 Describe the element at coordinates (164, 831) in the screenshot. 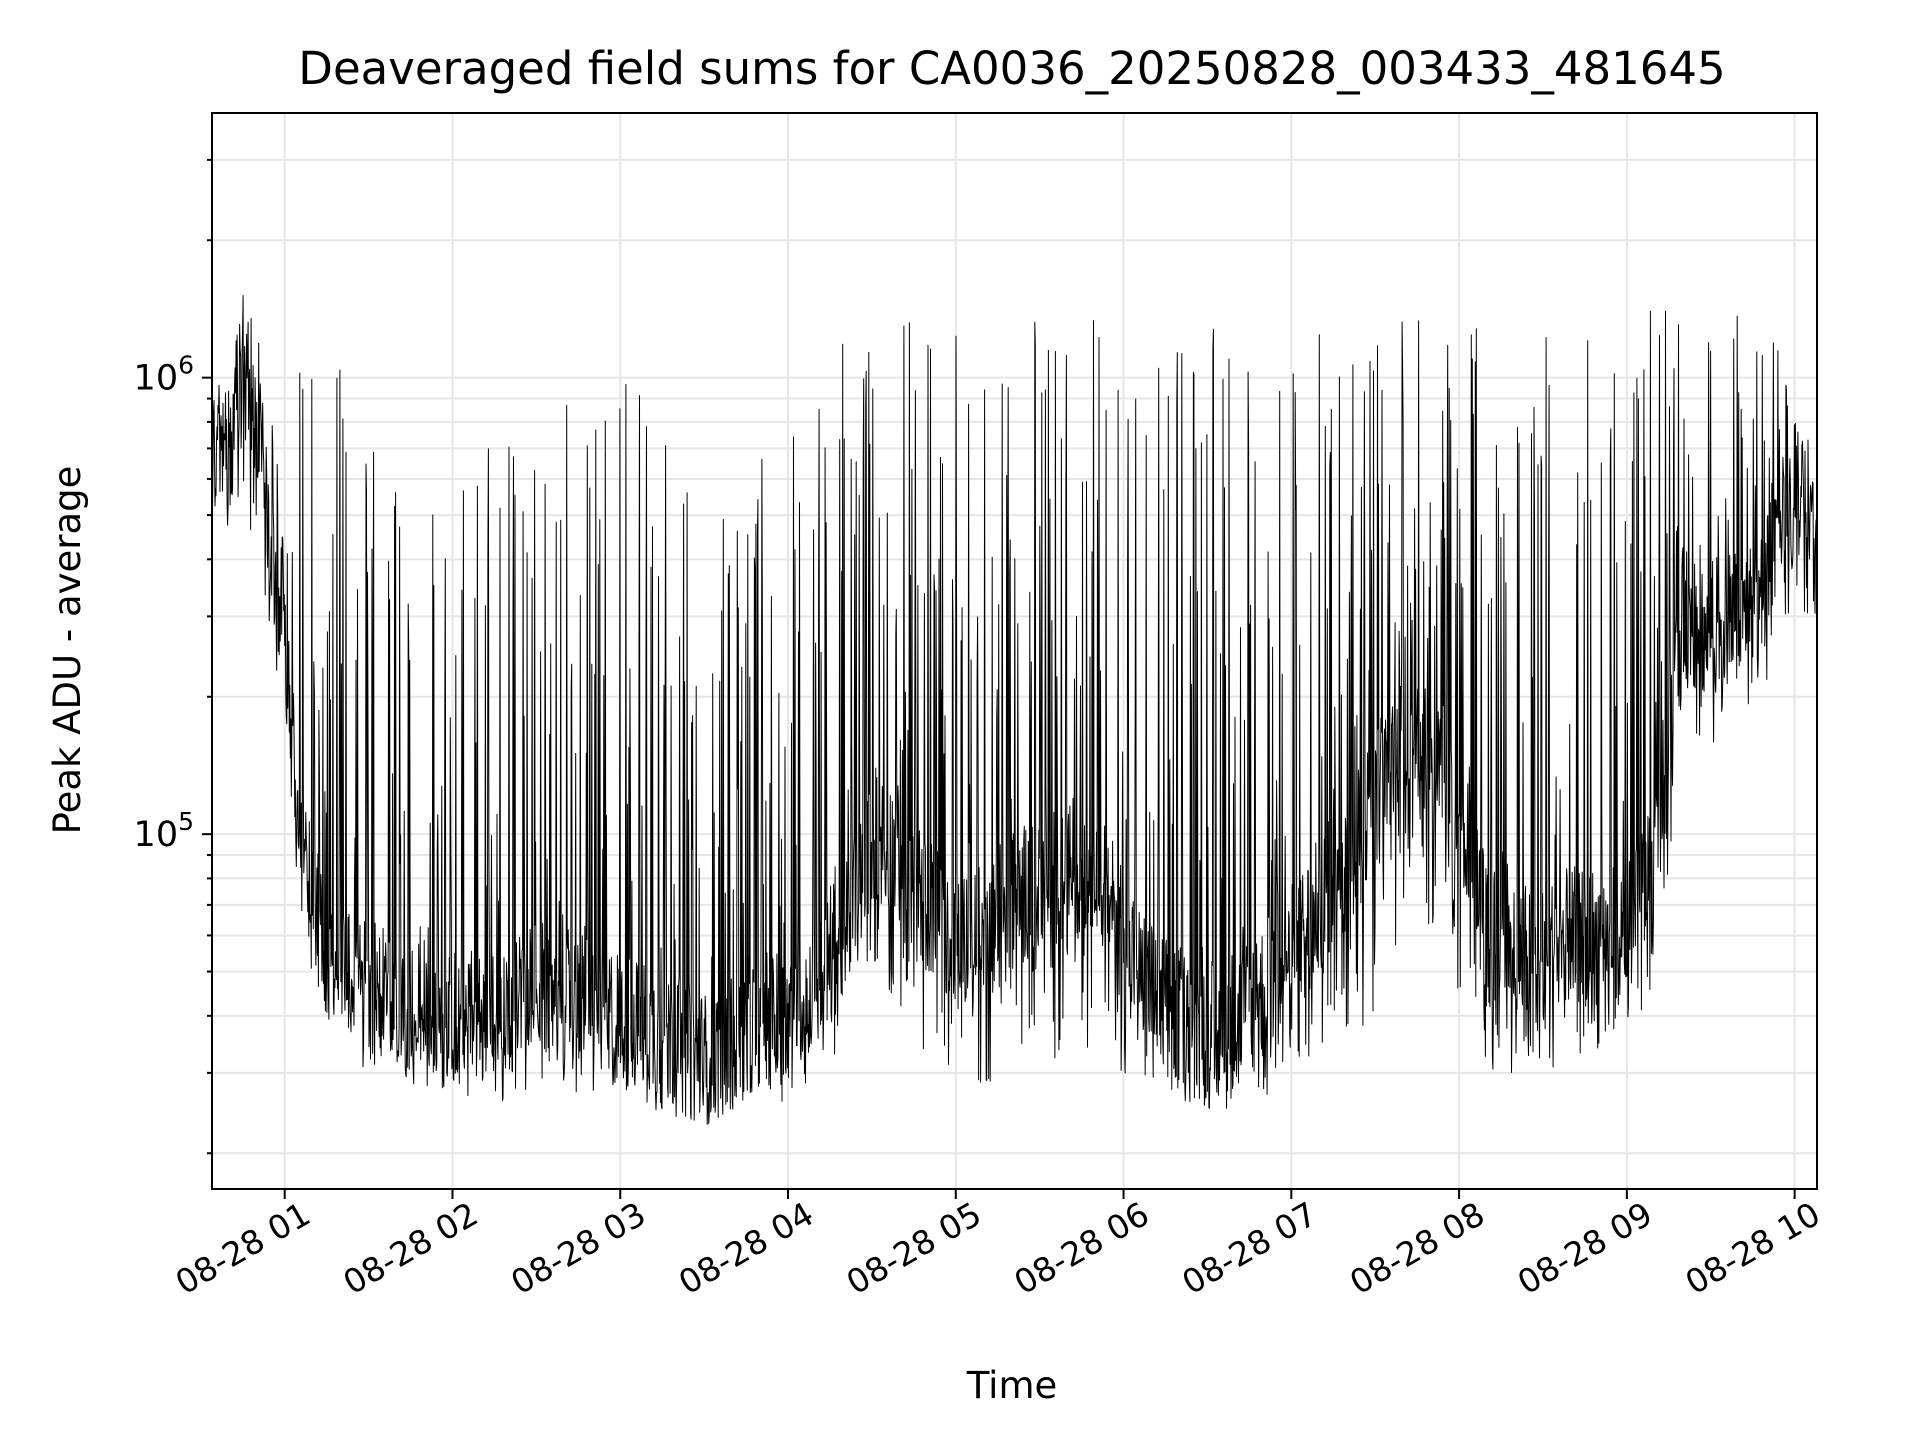

I see `y-tick-label: 10⁵` at that location.